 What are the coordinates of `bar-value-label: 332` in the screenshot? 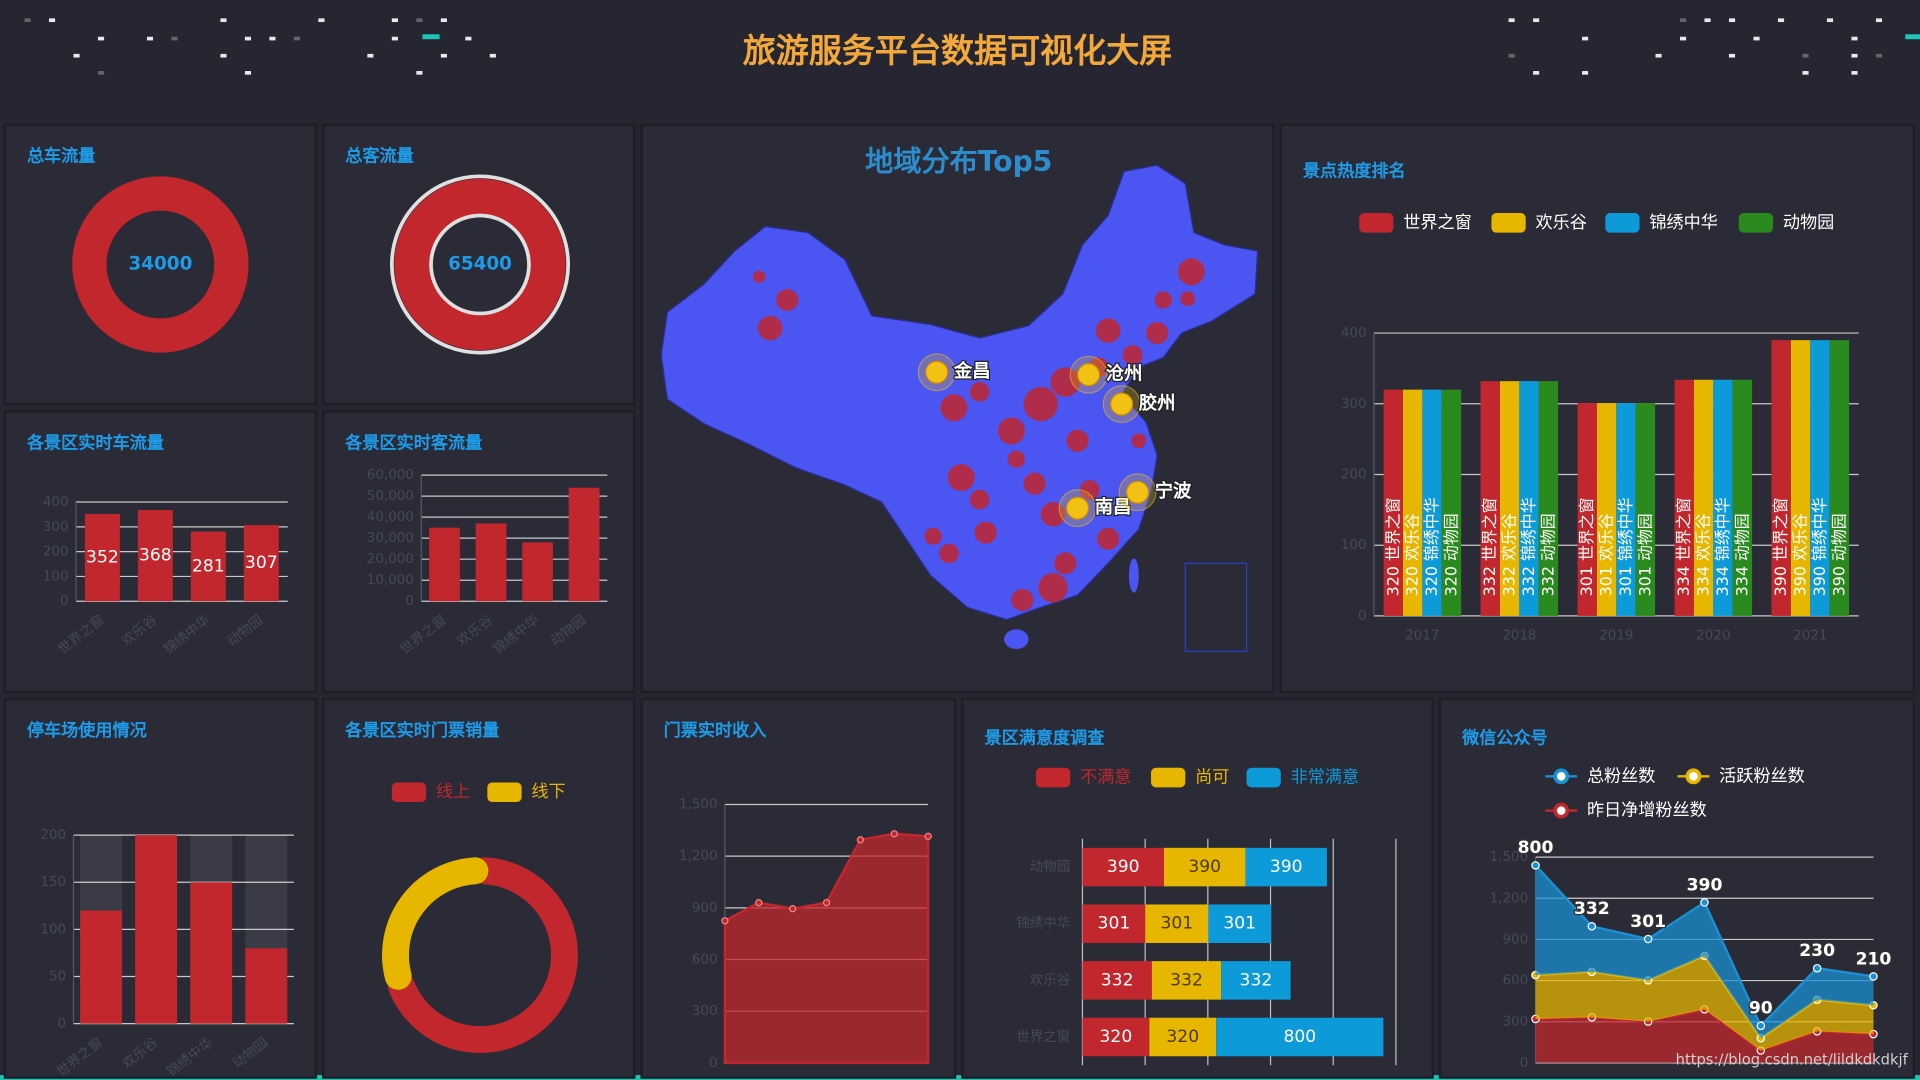 It's located at (1256, 980).